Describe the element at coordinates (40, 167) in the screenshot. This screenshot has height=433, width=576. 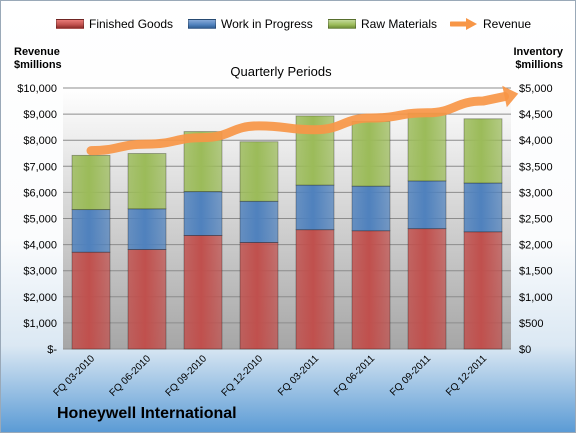
I see `left-tick-label: $7,000` at that location.